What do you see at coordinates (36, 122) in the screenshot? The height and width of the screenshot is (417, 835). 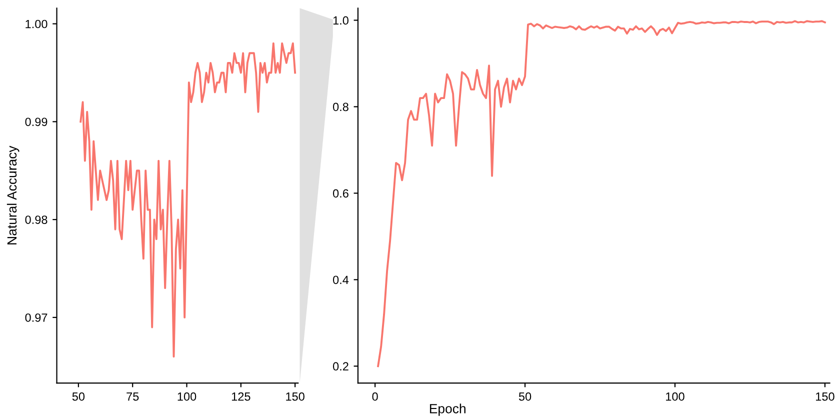 I see `y-tick-label: 0.99` at bounding box center [36, 122].